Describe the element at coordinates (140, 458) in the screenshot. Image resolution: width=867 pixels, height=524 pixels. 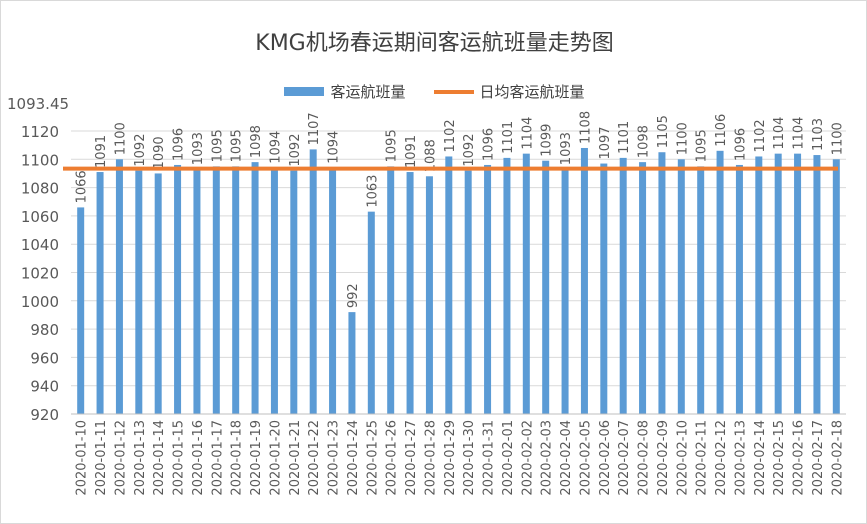
I see `x-tick-label: 2020-01-13` at that location.